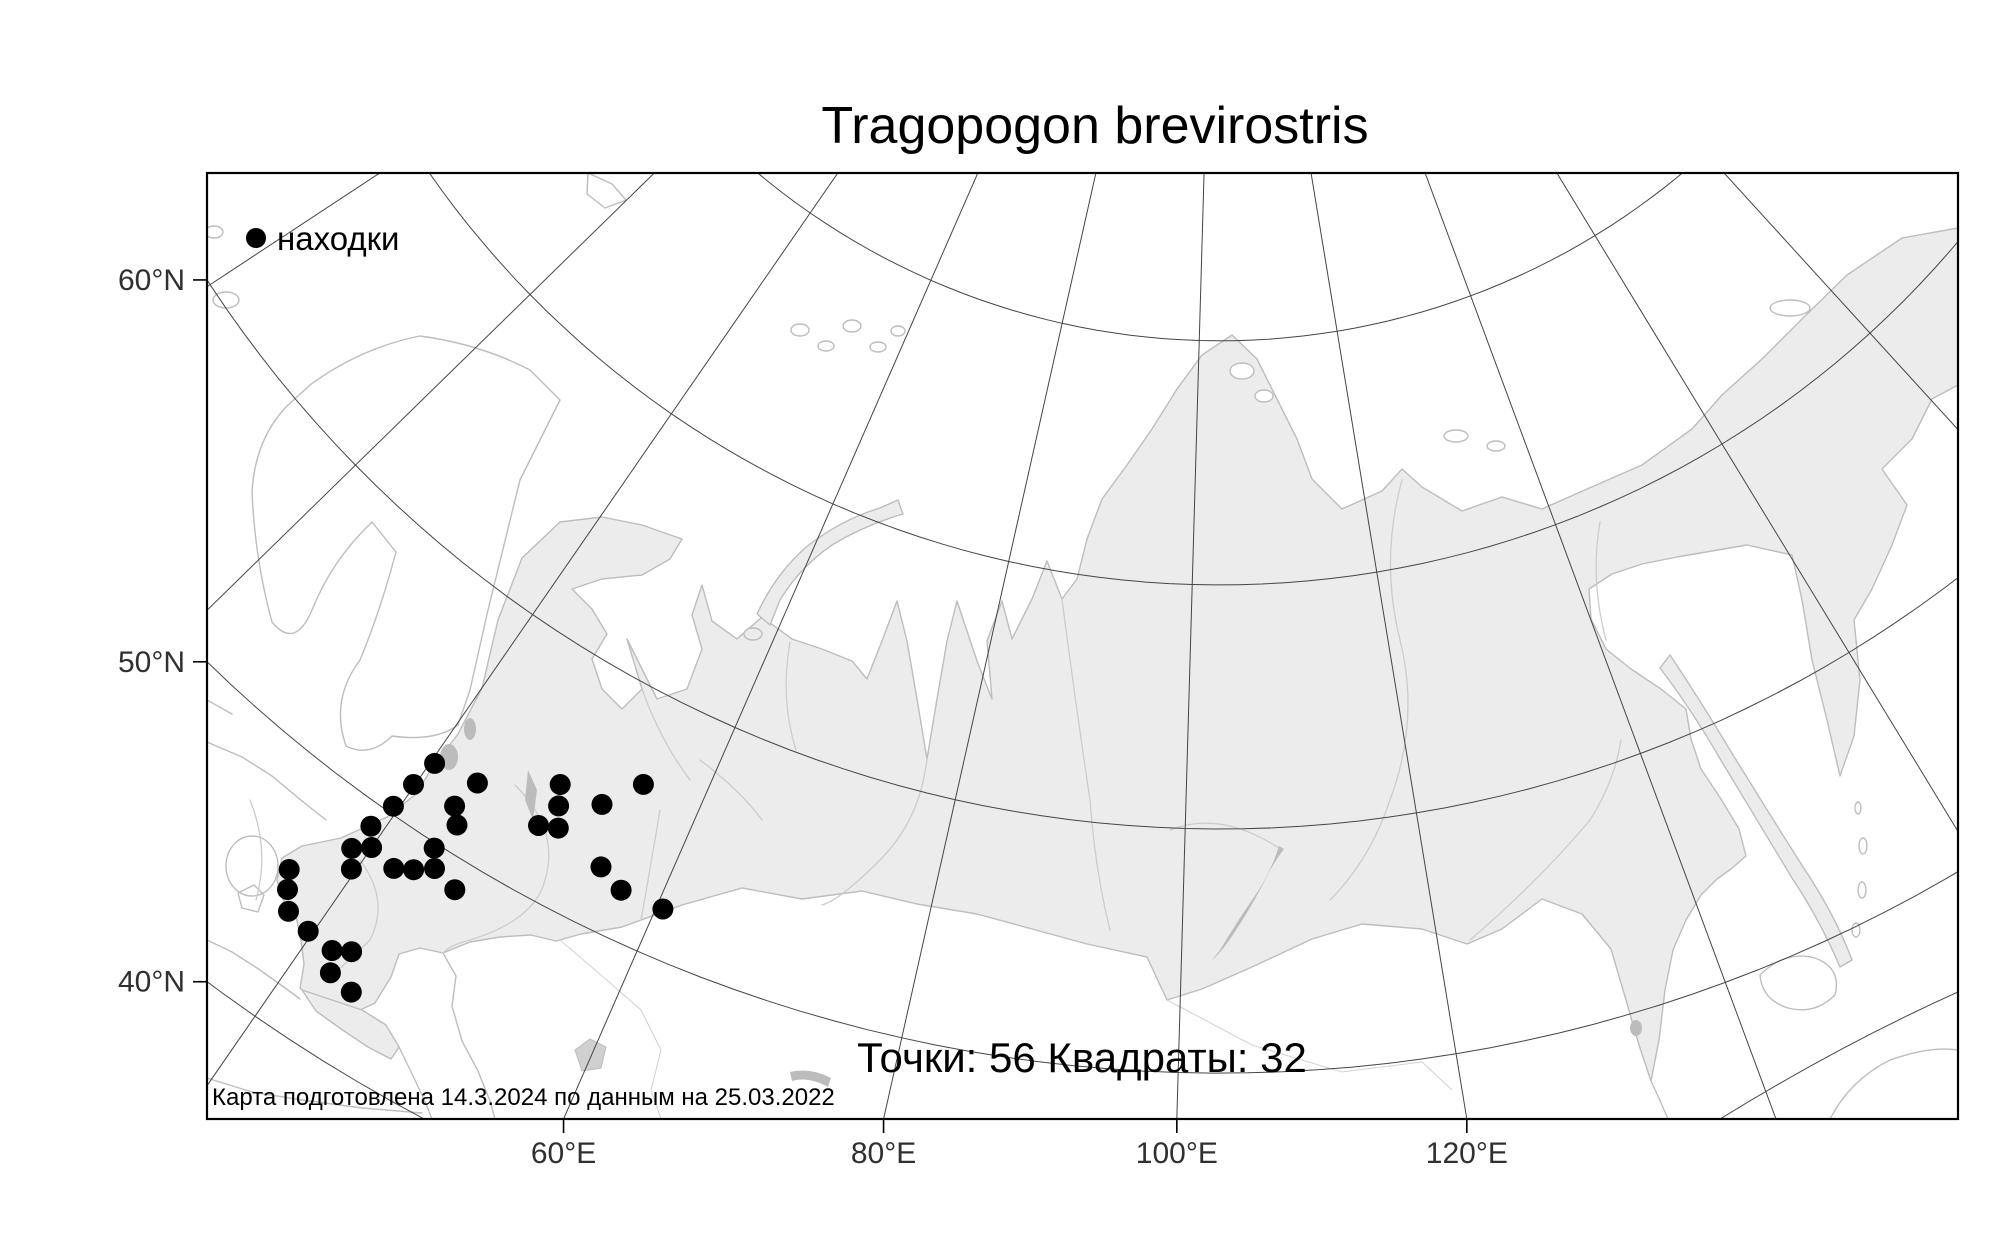  Describe the element at coordinates (531, 795) in the screenshot. I see `volga-reservoir` at that location.